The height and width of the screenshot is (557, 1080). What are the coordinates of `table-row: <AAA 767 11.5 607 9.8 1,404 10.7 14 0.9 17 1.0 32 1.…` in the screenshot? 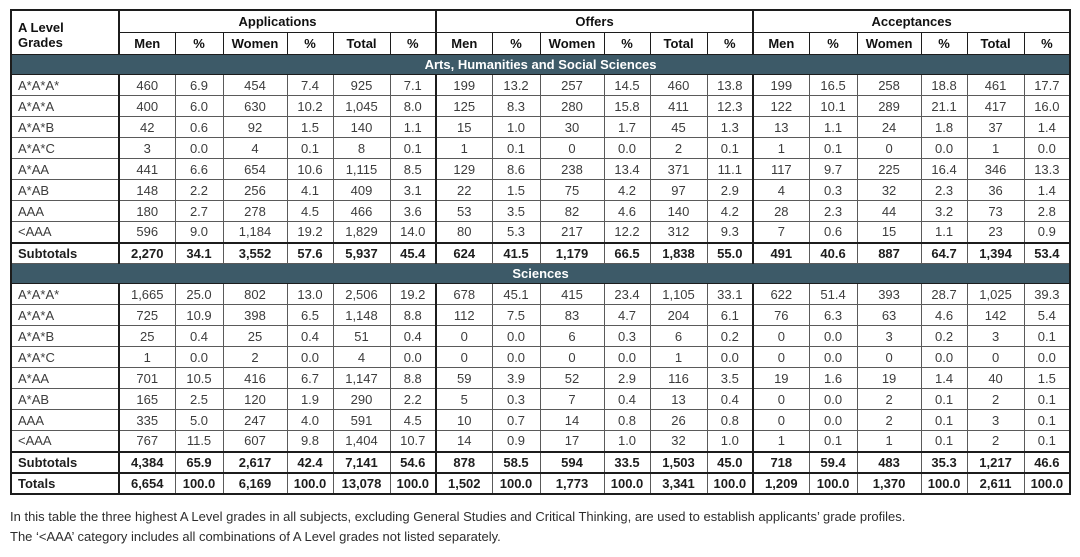 It's located at (540, 441).